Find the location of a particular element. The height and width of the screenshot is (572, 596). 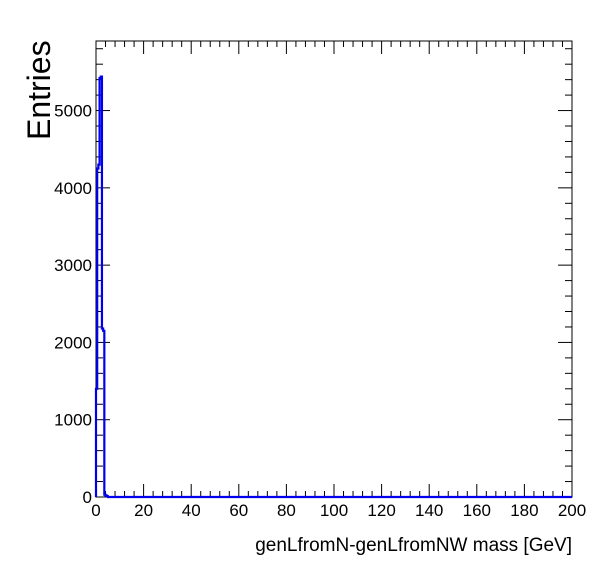

y-tick-label: 4000 is located at coordinates (73, 188).